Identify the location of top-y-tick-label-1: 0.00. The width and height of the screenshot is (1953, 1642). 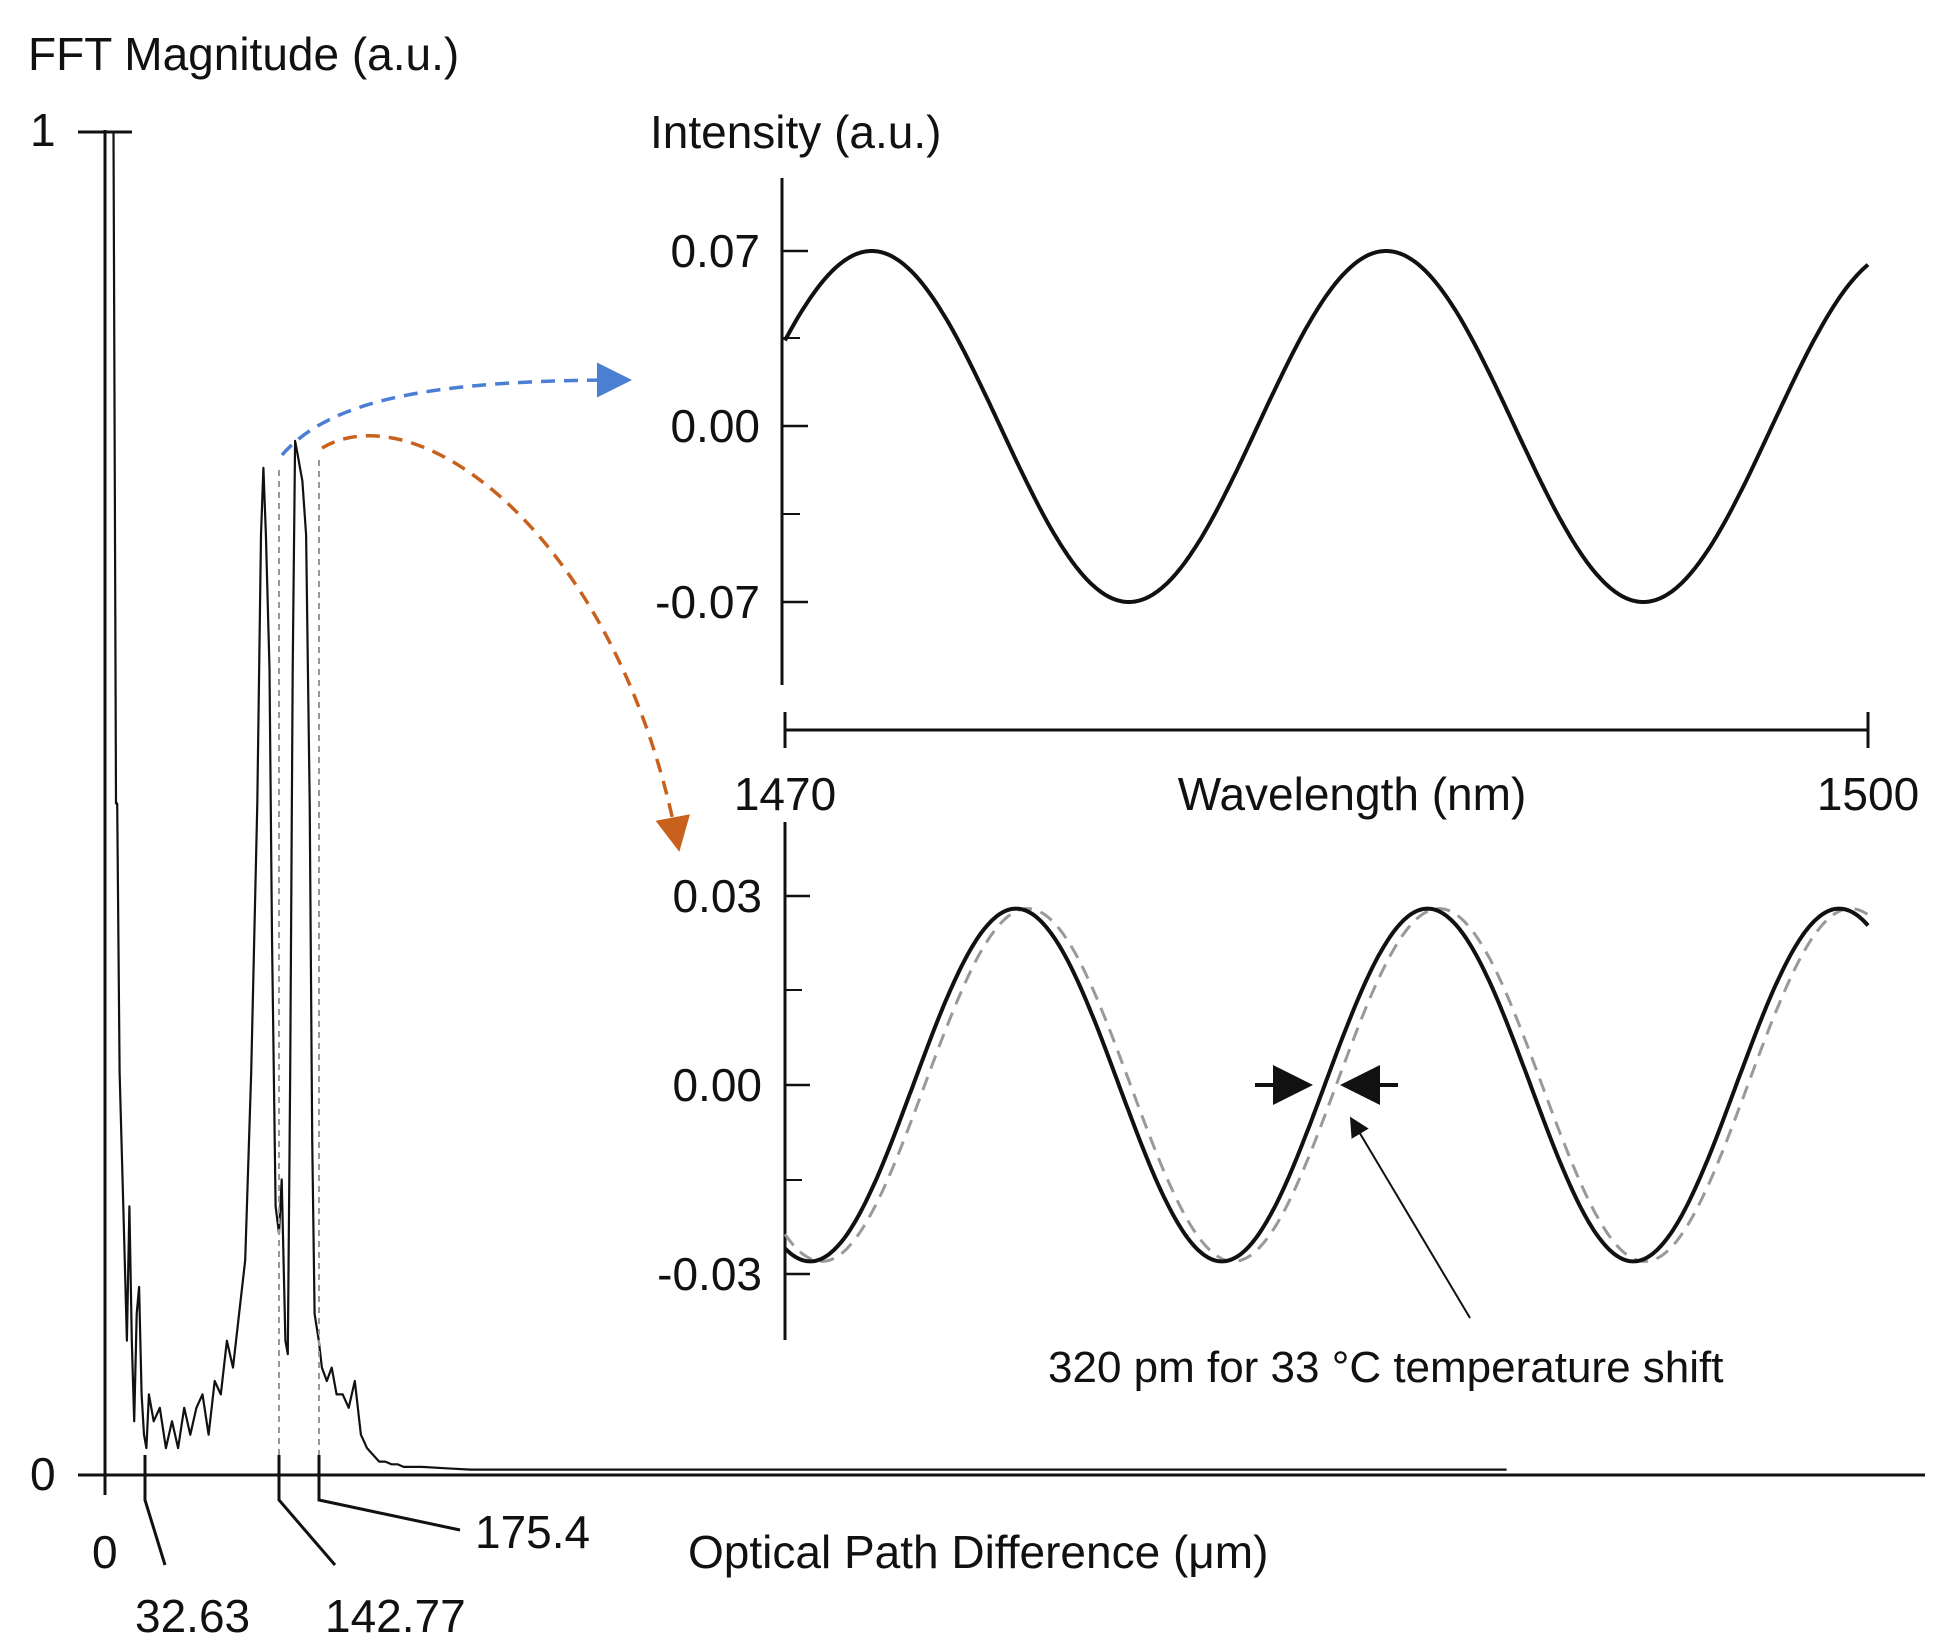
(715, 426).